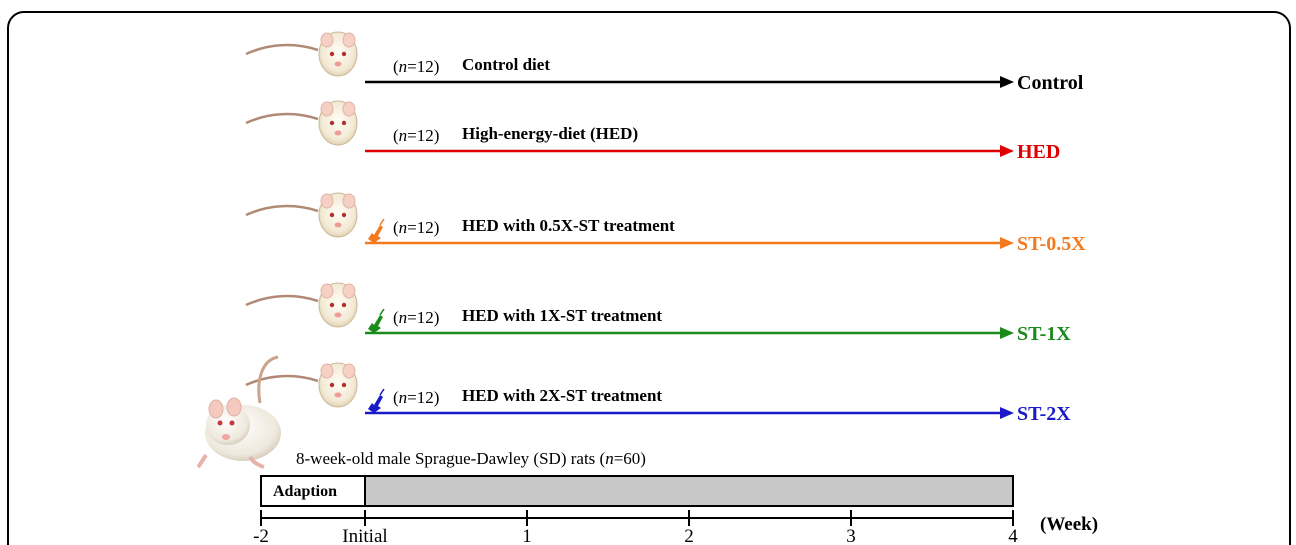 This screenshot has width=1296, height=545. I want to click on time-axis-ticks: -2 Initial 1 2 3 4, so click(635, 527).